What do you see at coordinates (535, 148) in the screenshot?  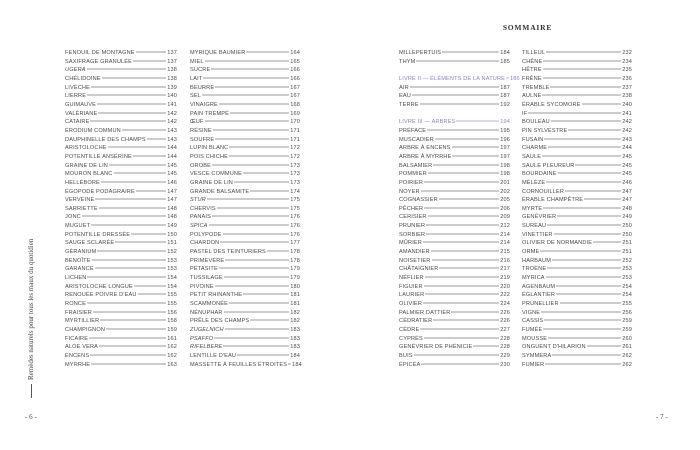 I see `entry-label: CHARME` at bounding box center [535, 148].